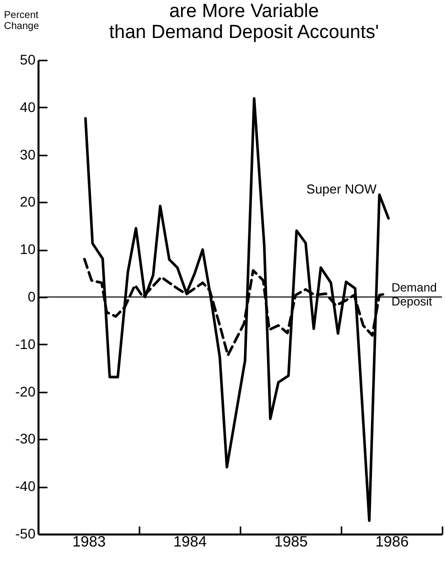  Describe the element at coordinates (25, 344) in the screenshot. I see `y-tick-label: -10` at that location.